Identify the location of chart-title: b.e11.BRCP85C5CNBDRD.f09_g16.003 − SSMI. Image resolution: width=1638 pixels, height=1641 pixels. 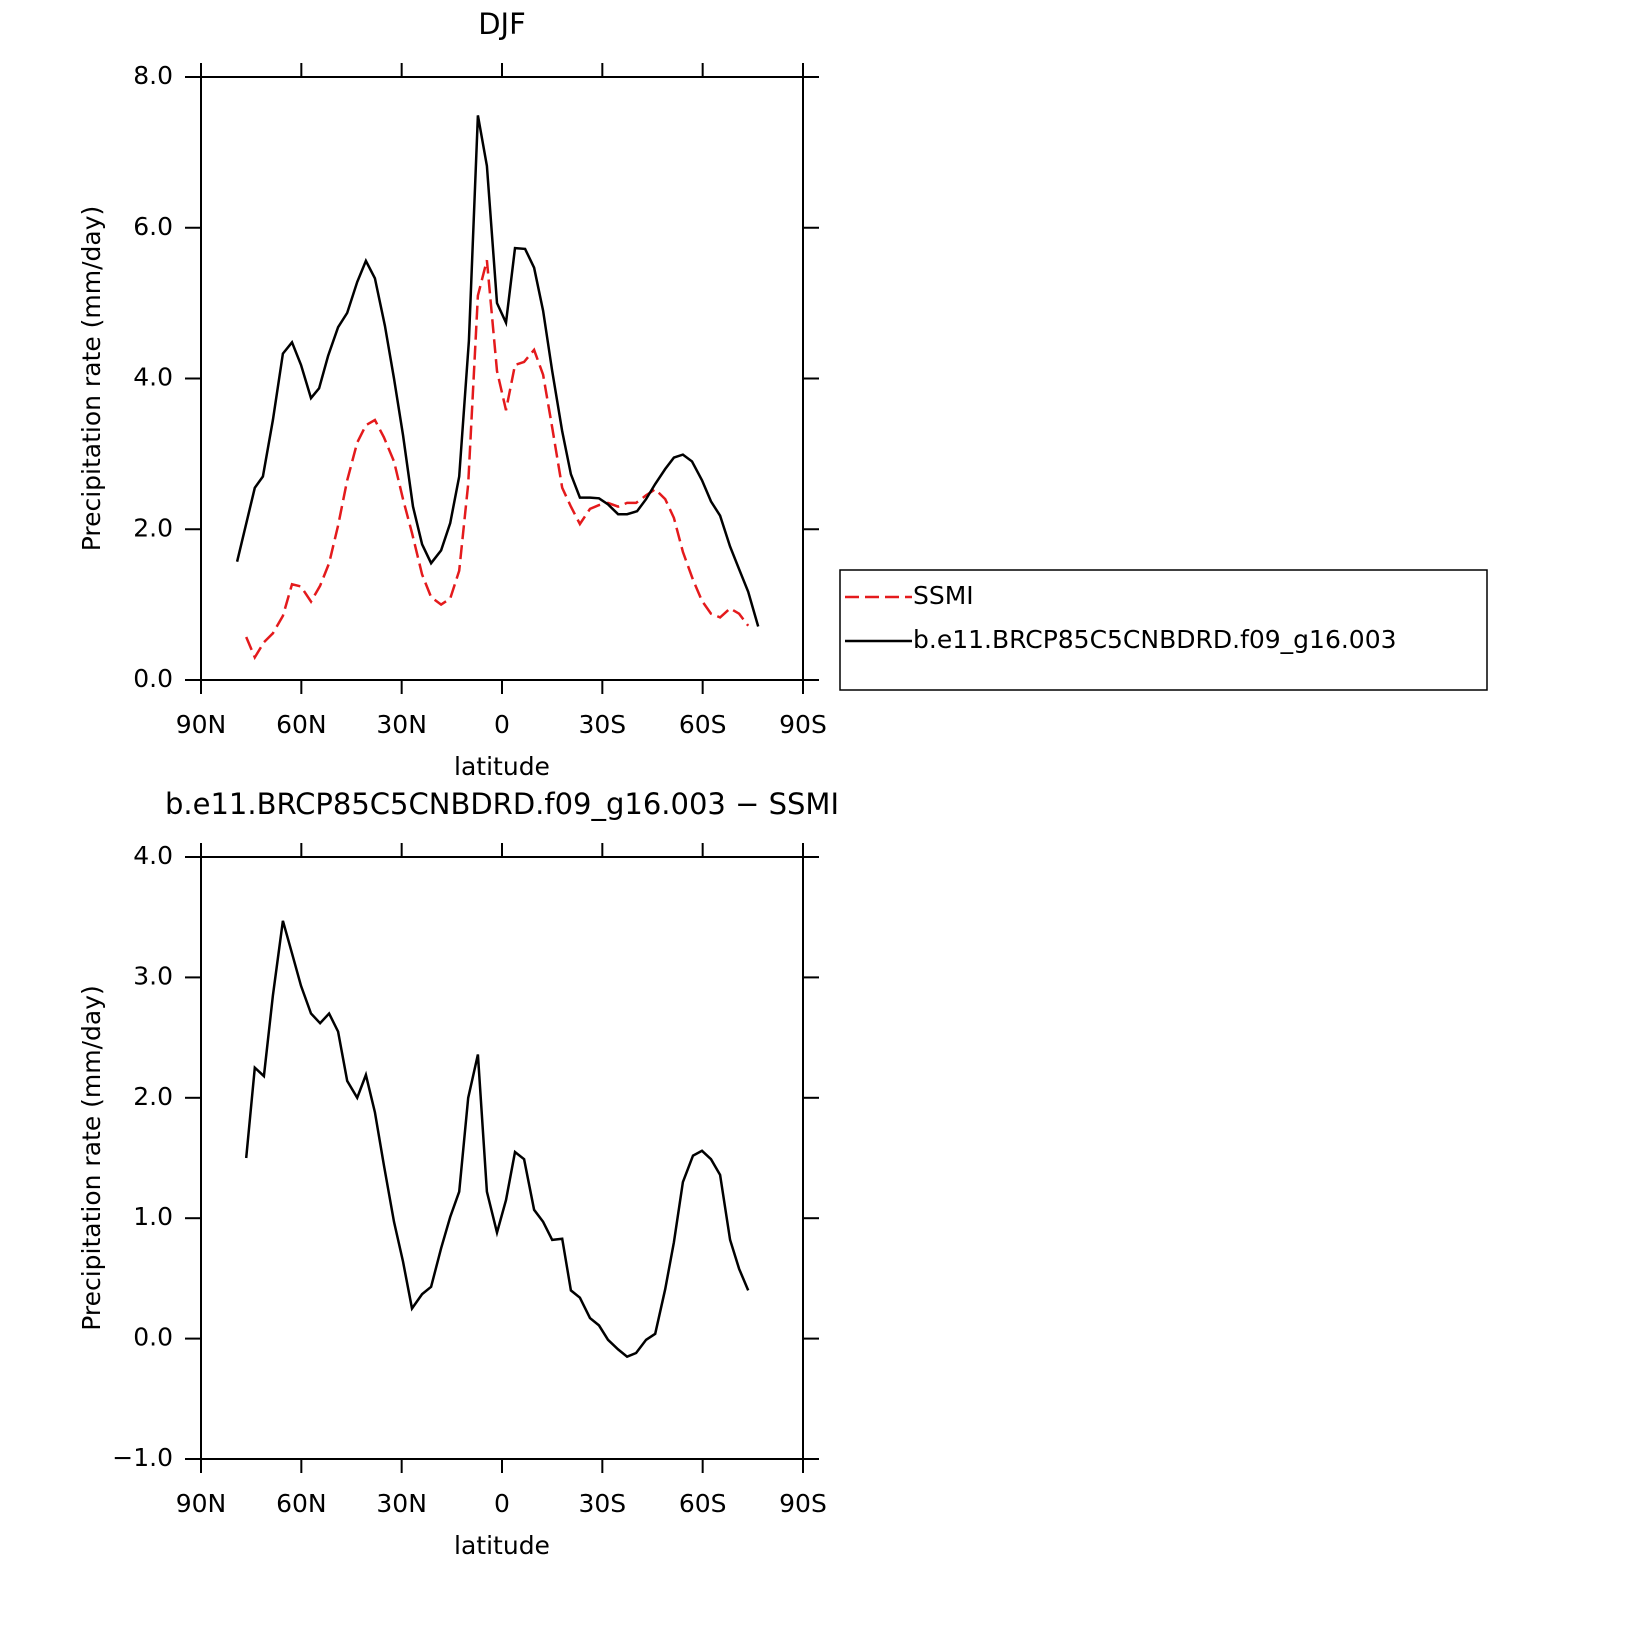
(502, 804).